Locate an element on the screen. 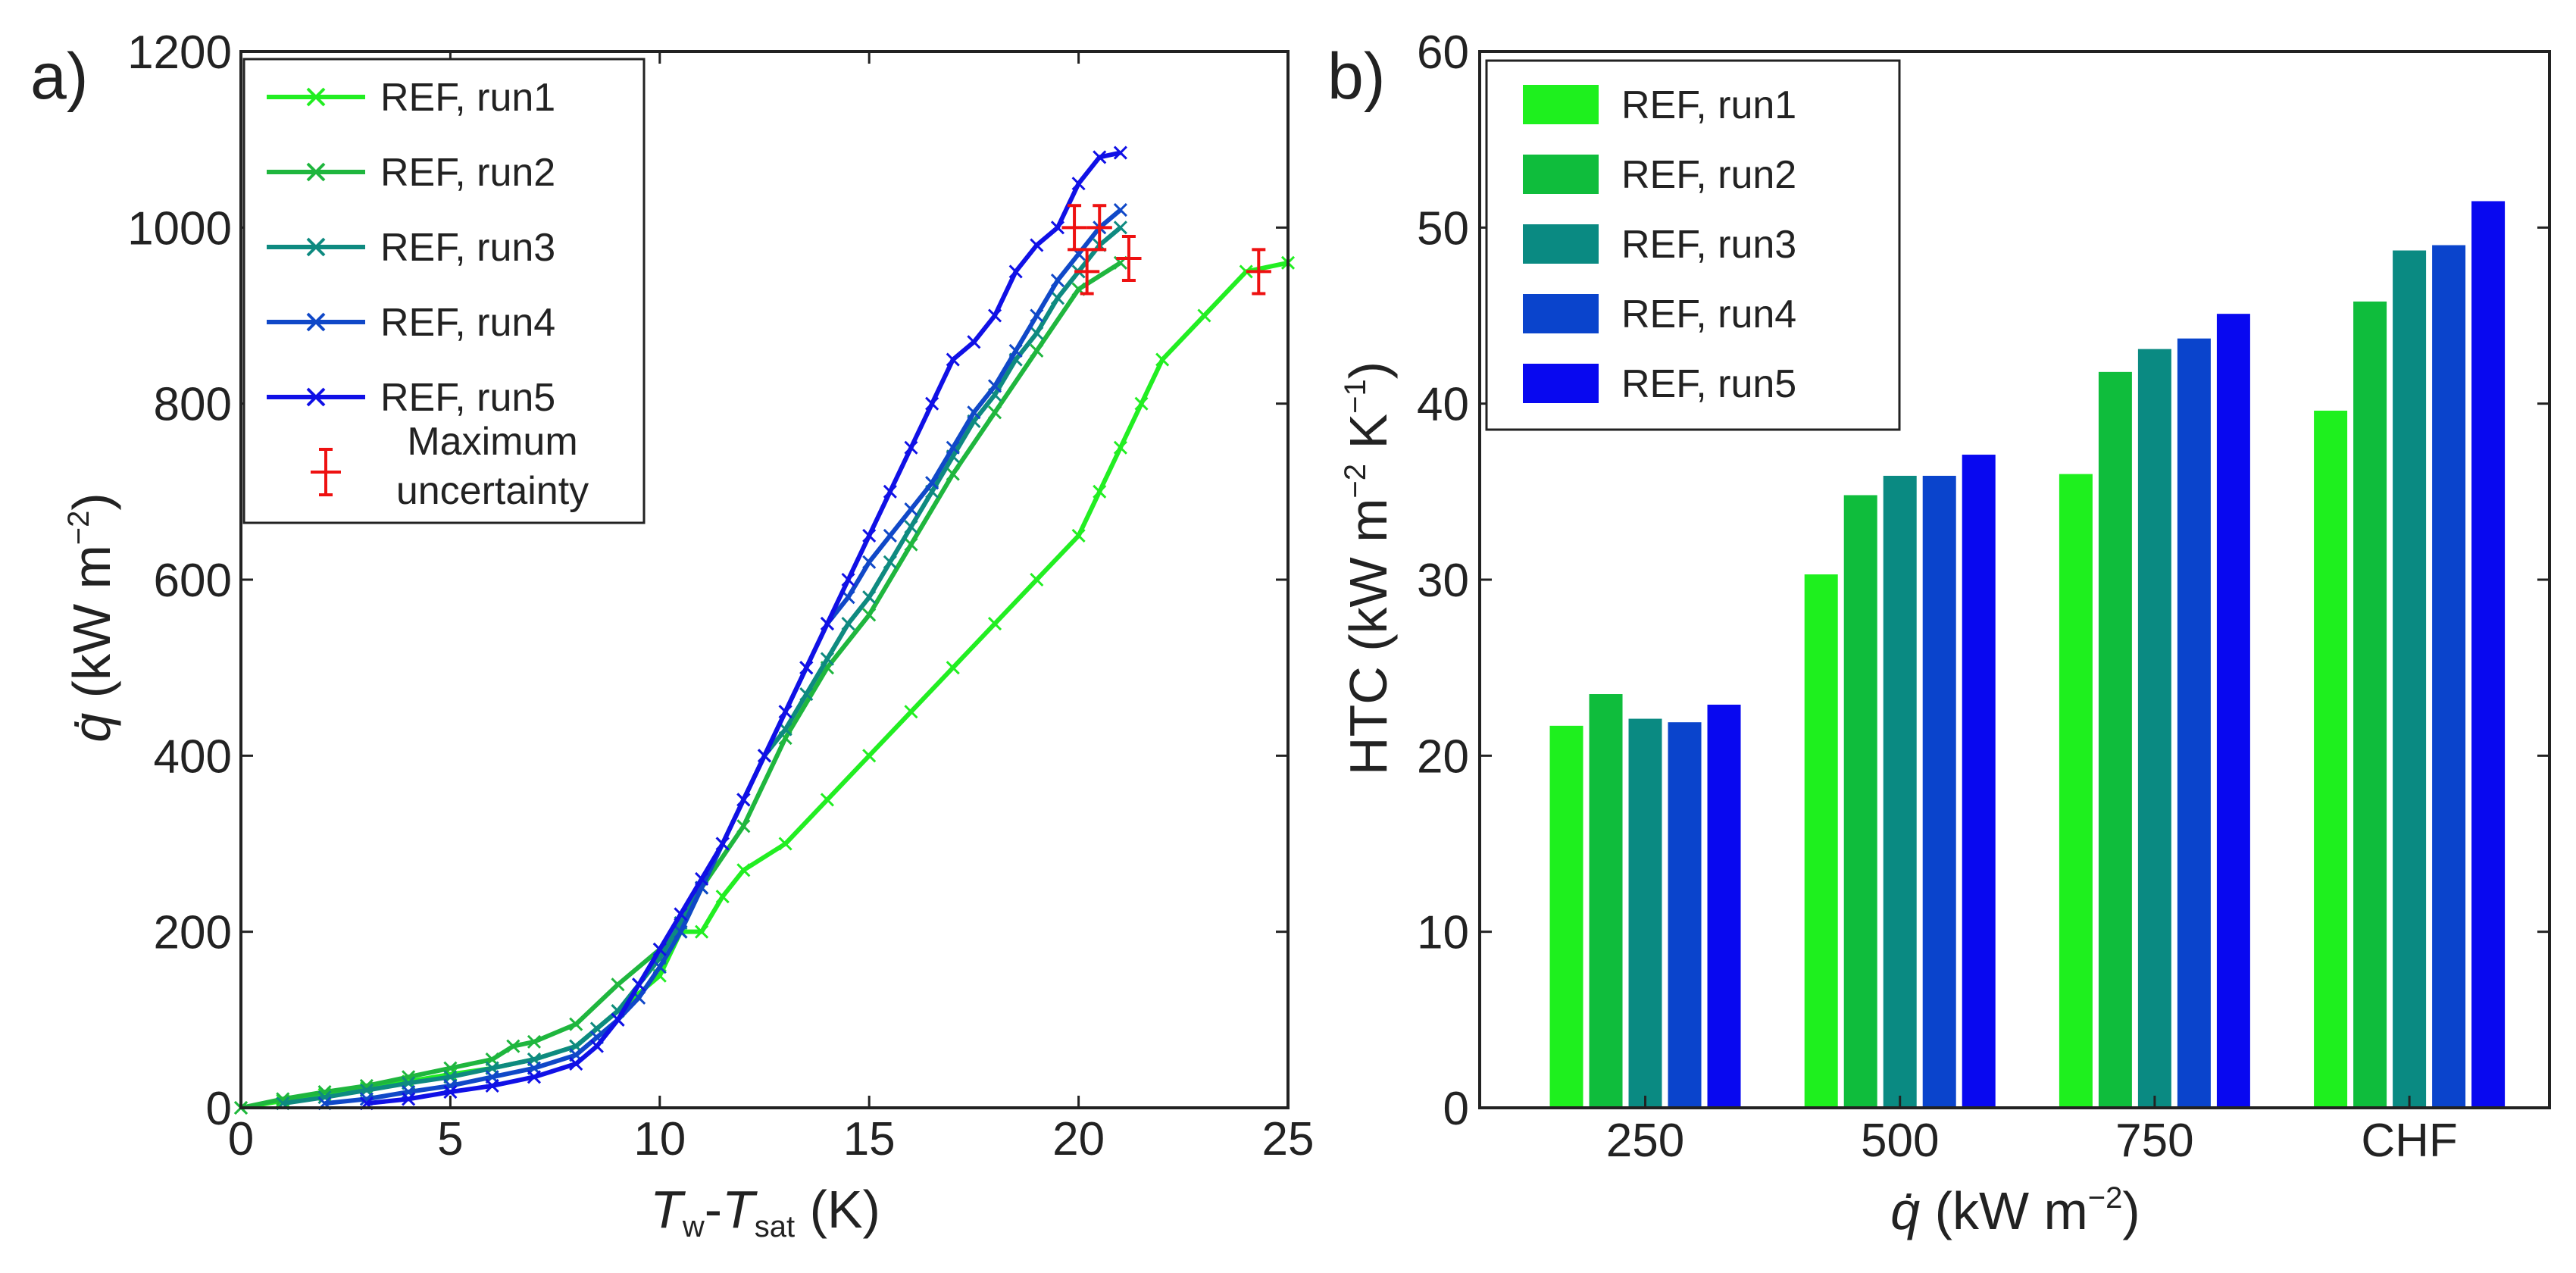  panel-a-ylabel-close: ) is located at coordinates (92, 501).